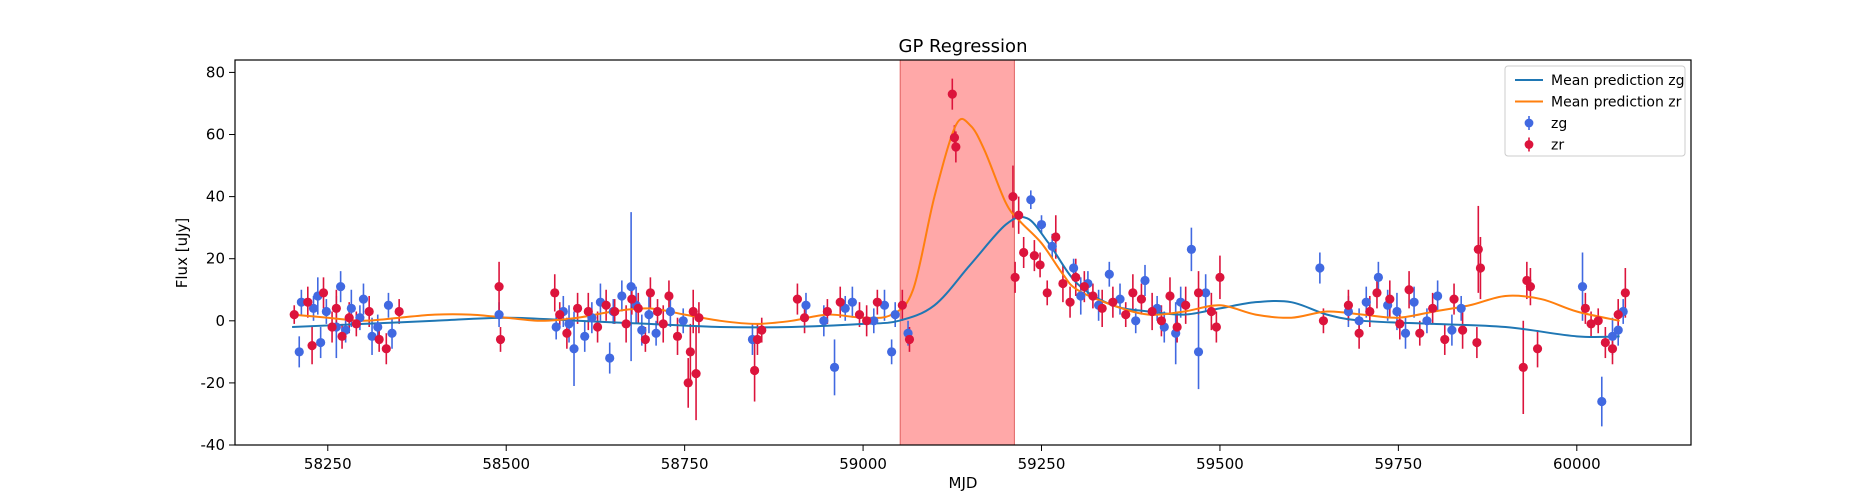 The width and height of the screenshot is (1875, 500). What do you see at coordinates (1595, 111) in the screenshot?
I see `legend: Mean prediction zg Mean prediction zr zg zr` at bounding box center [1595, 111].